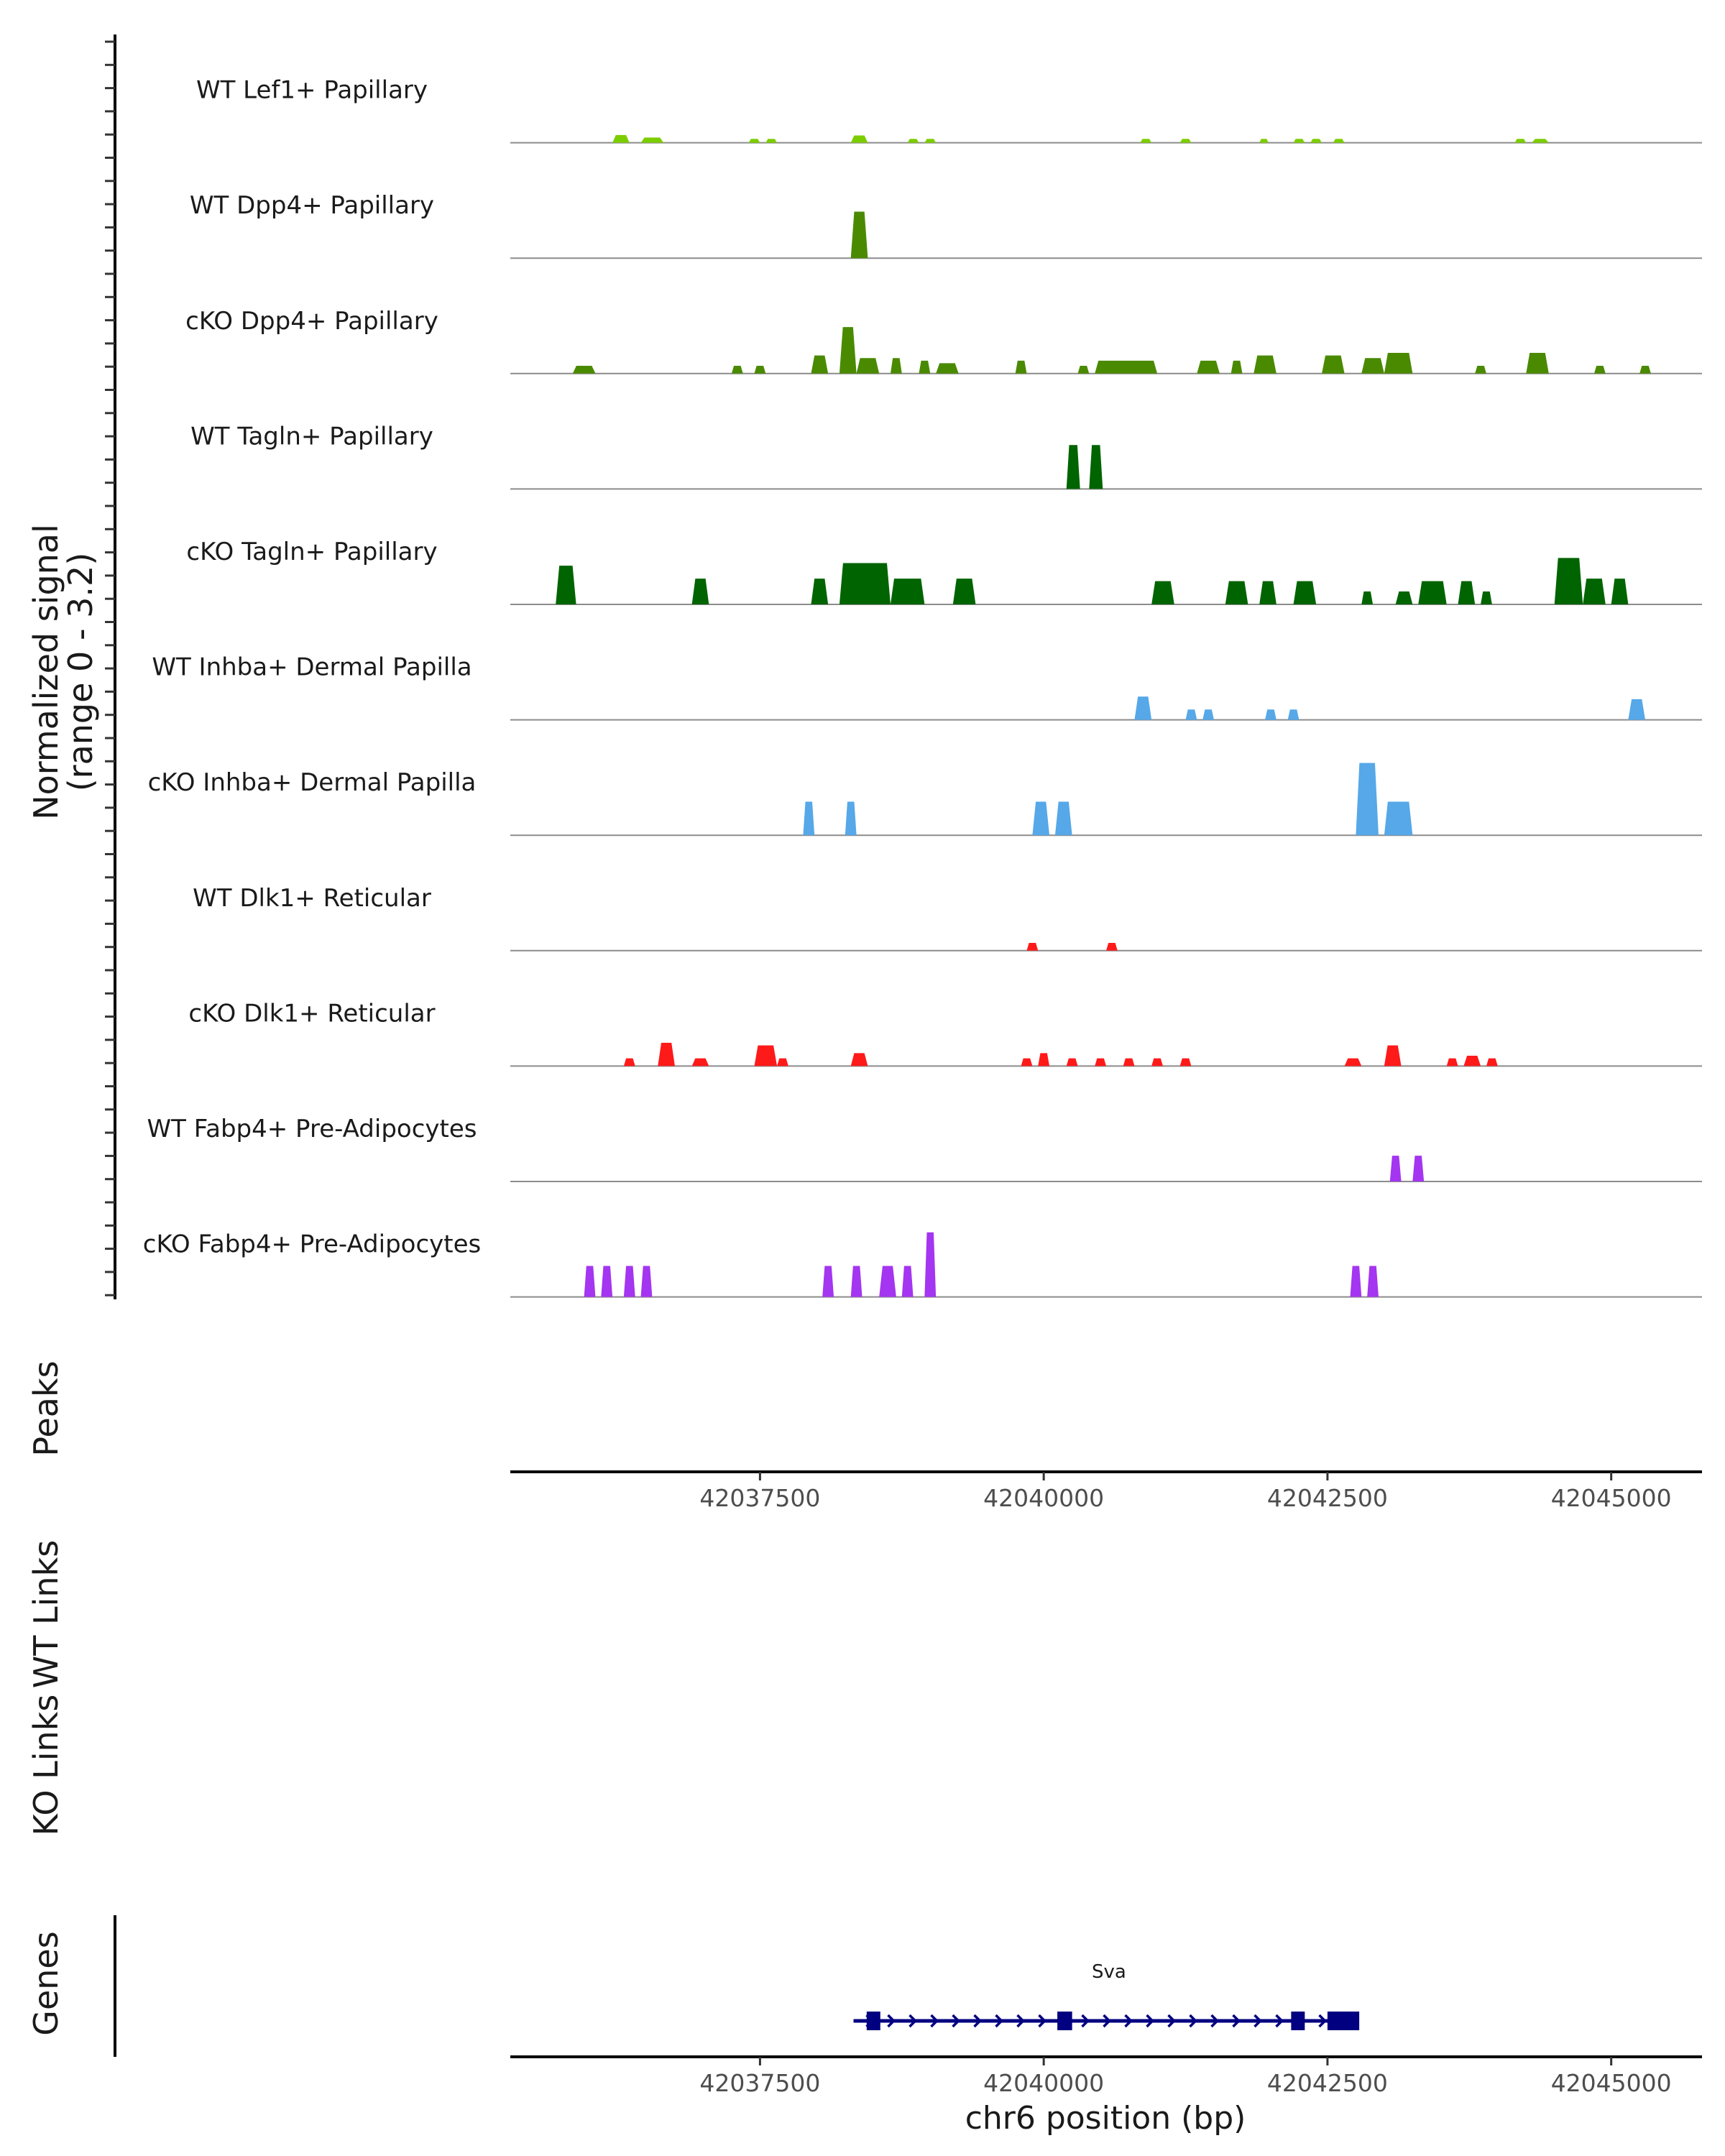 The height and width of the screenshot is (2156, 1725). I want to click on coverage-track: WT Inhba+ Dermal Papilla, so click(927, 687).